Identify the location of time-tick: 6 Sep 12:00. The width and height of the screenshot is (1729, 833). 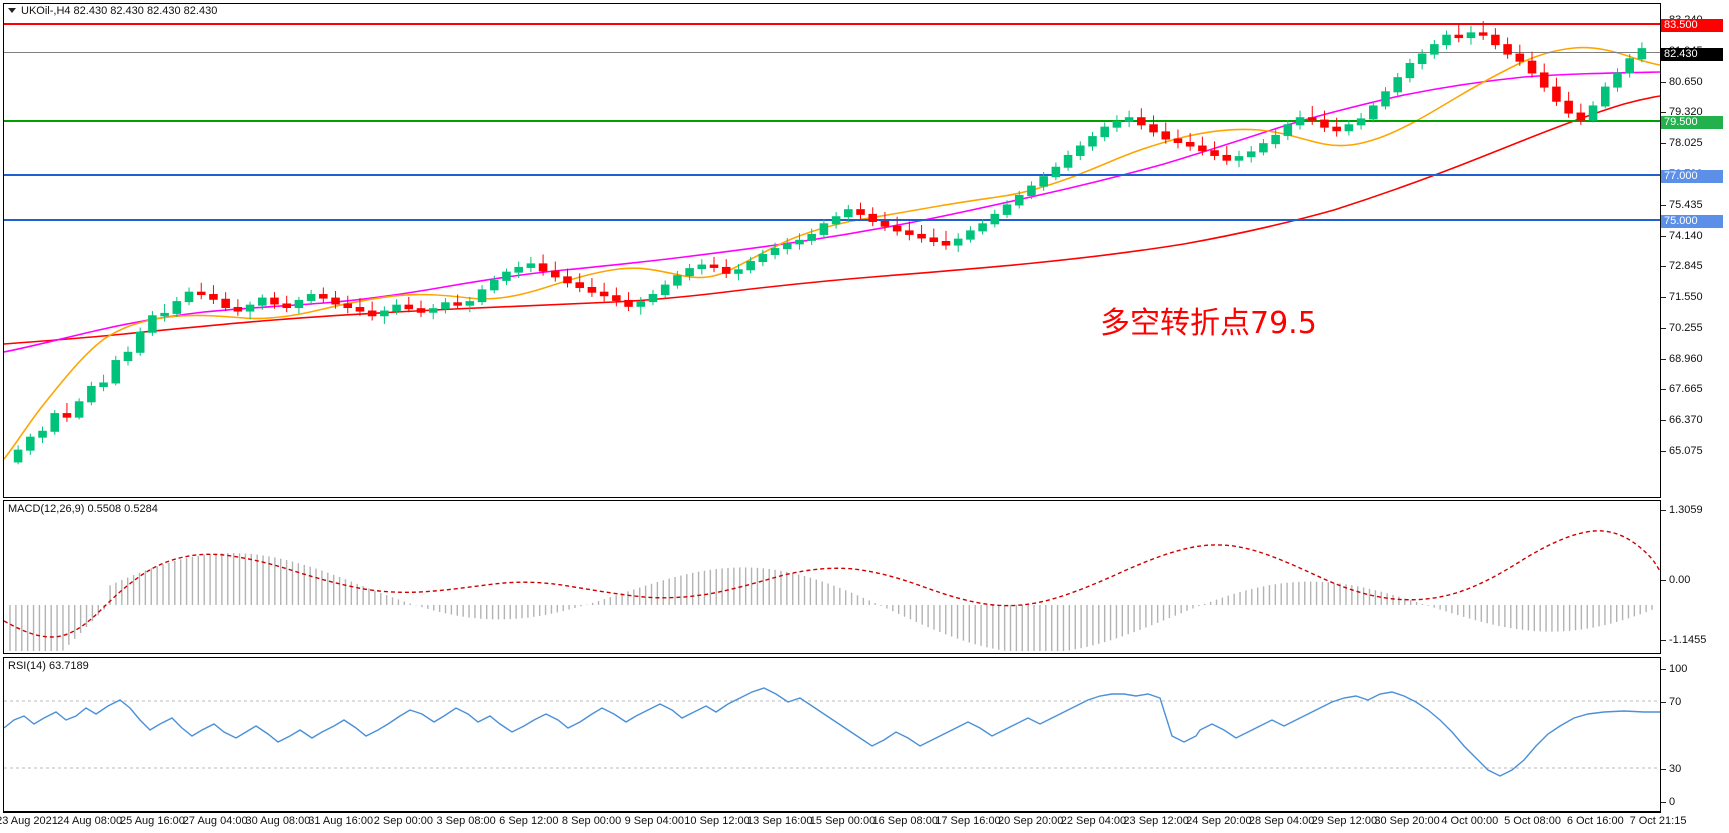
(529, 821).